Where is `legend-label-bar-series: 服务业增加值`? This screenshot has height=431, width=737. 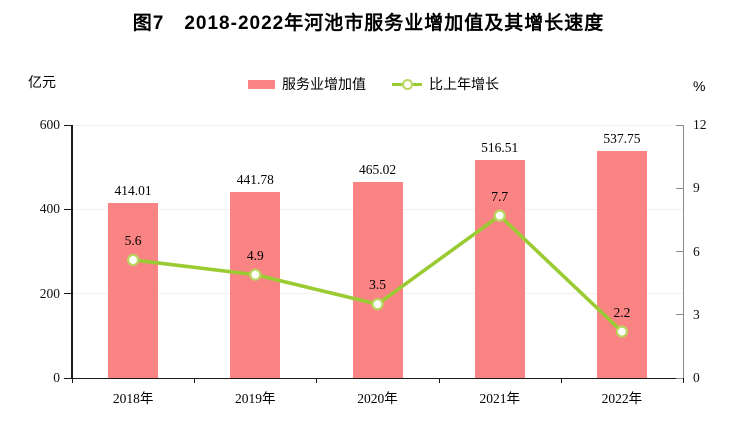
legend-label-bar-series: 服务业增加值 is located at coordinates (324, 84).